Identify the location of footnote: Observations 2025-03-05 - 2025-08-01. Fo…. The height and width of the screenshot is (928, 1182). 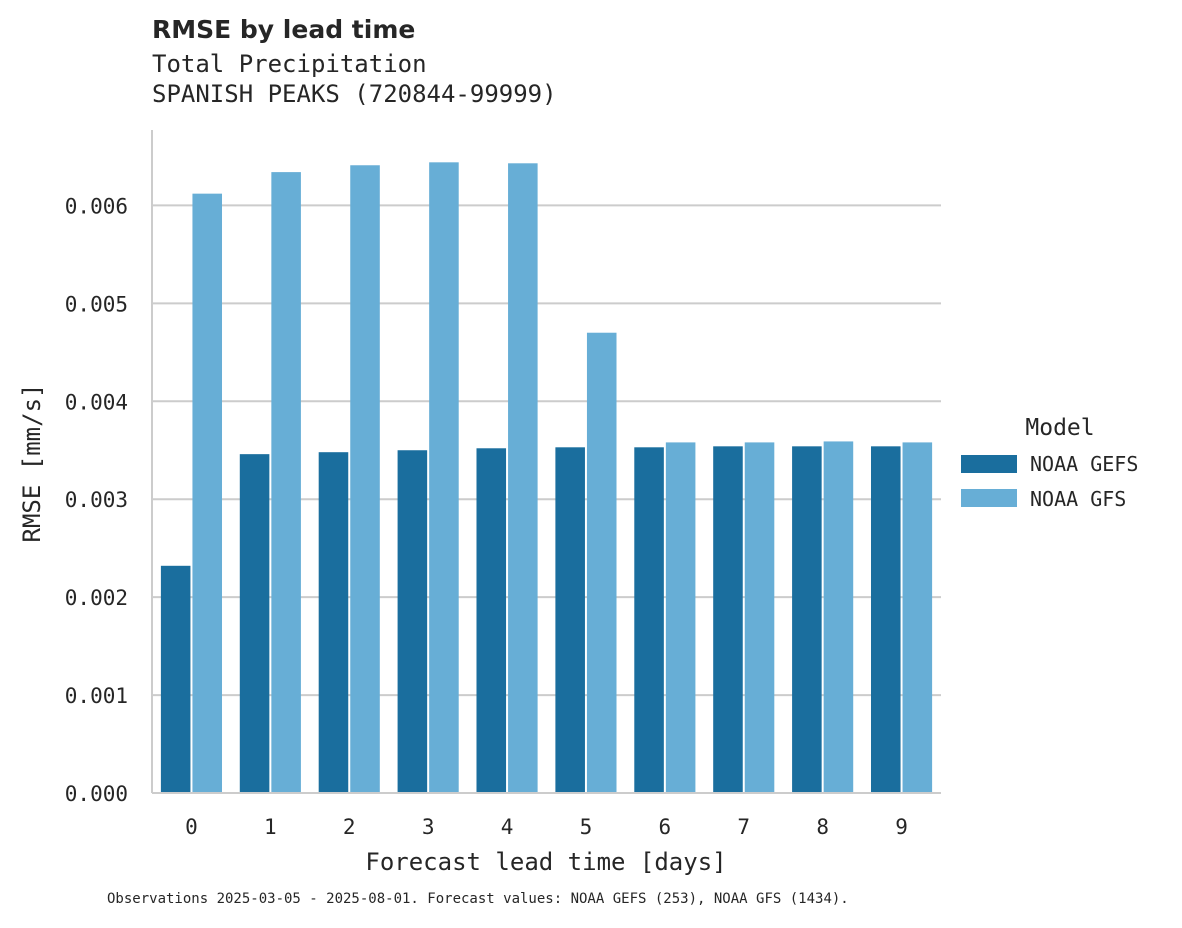
(478, 899).